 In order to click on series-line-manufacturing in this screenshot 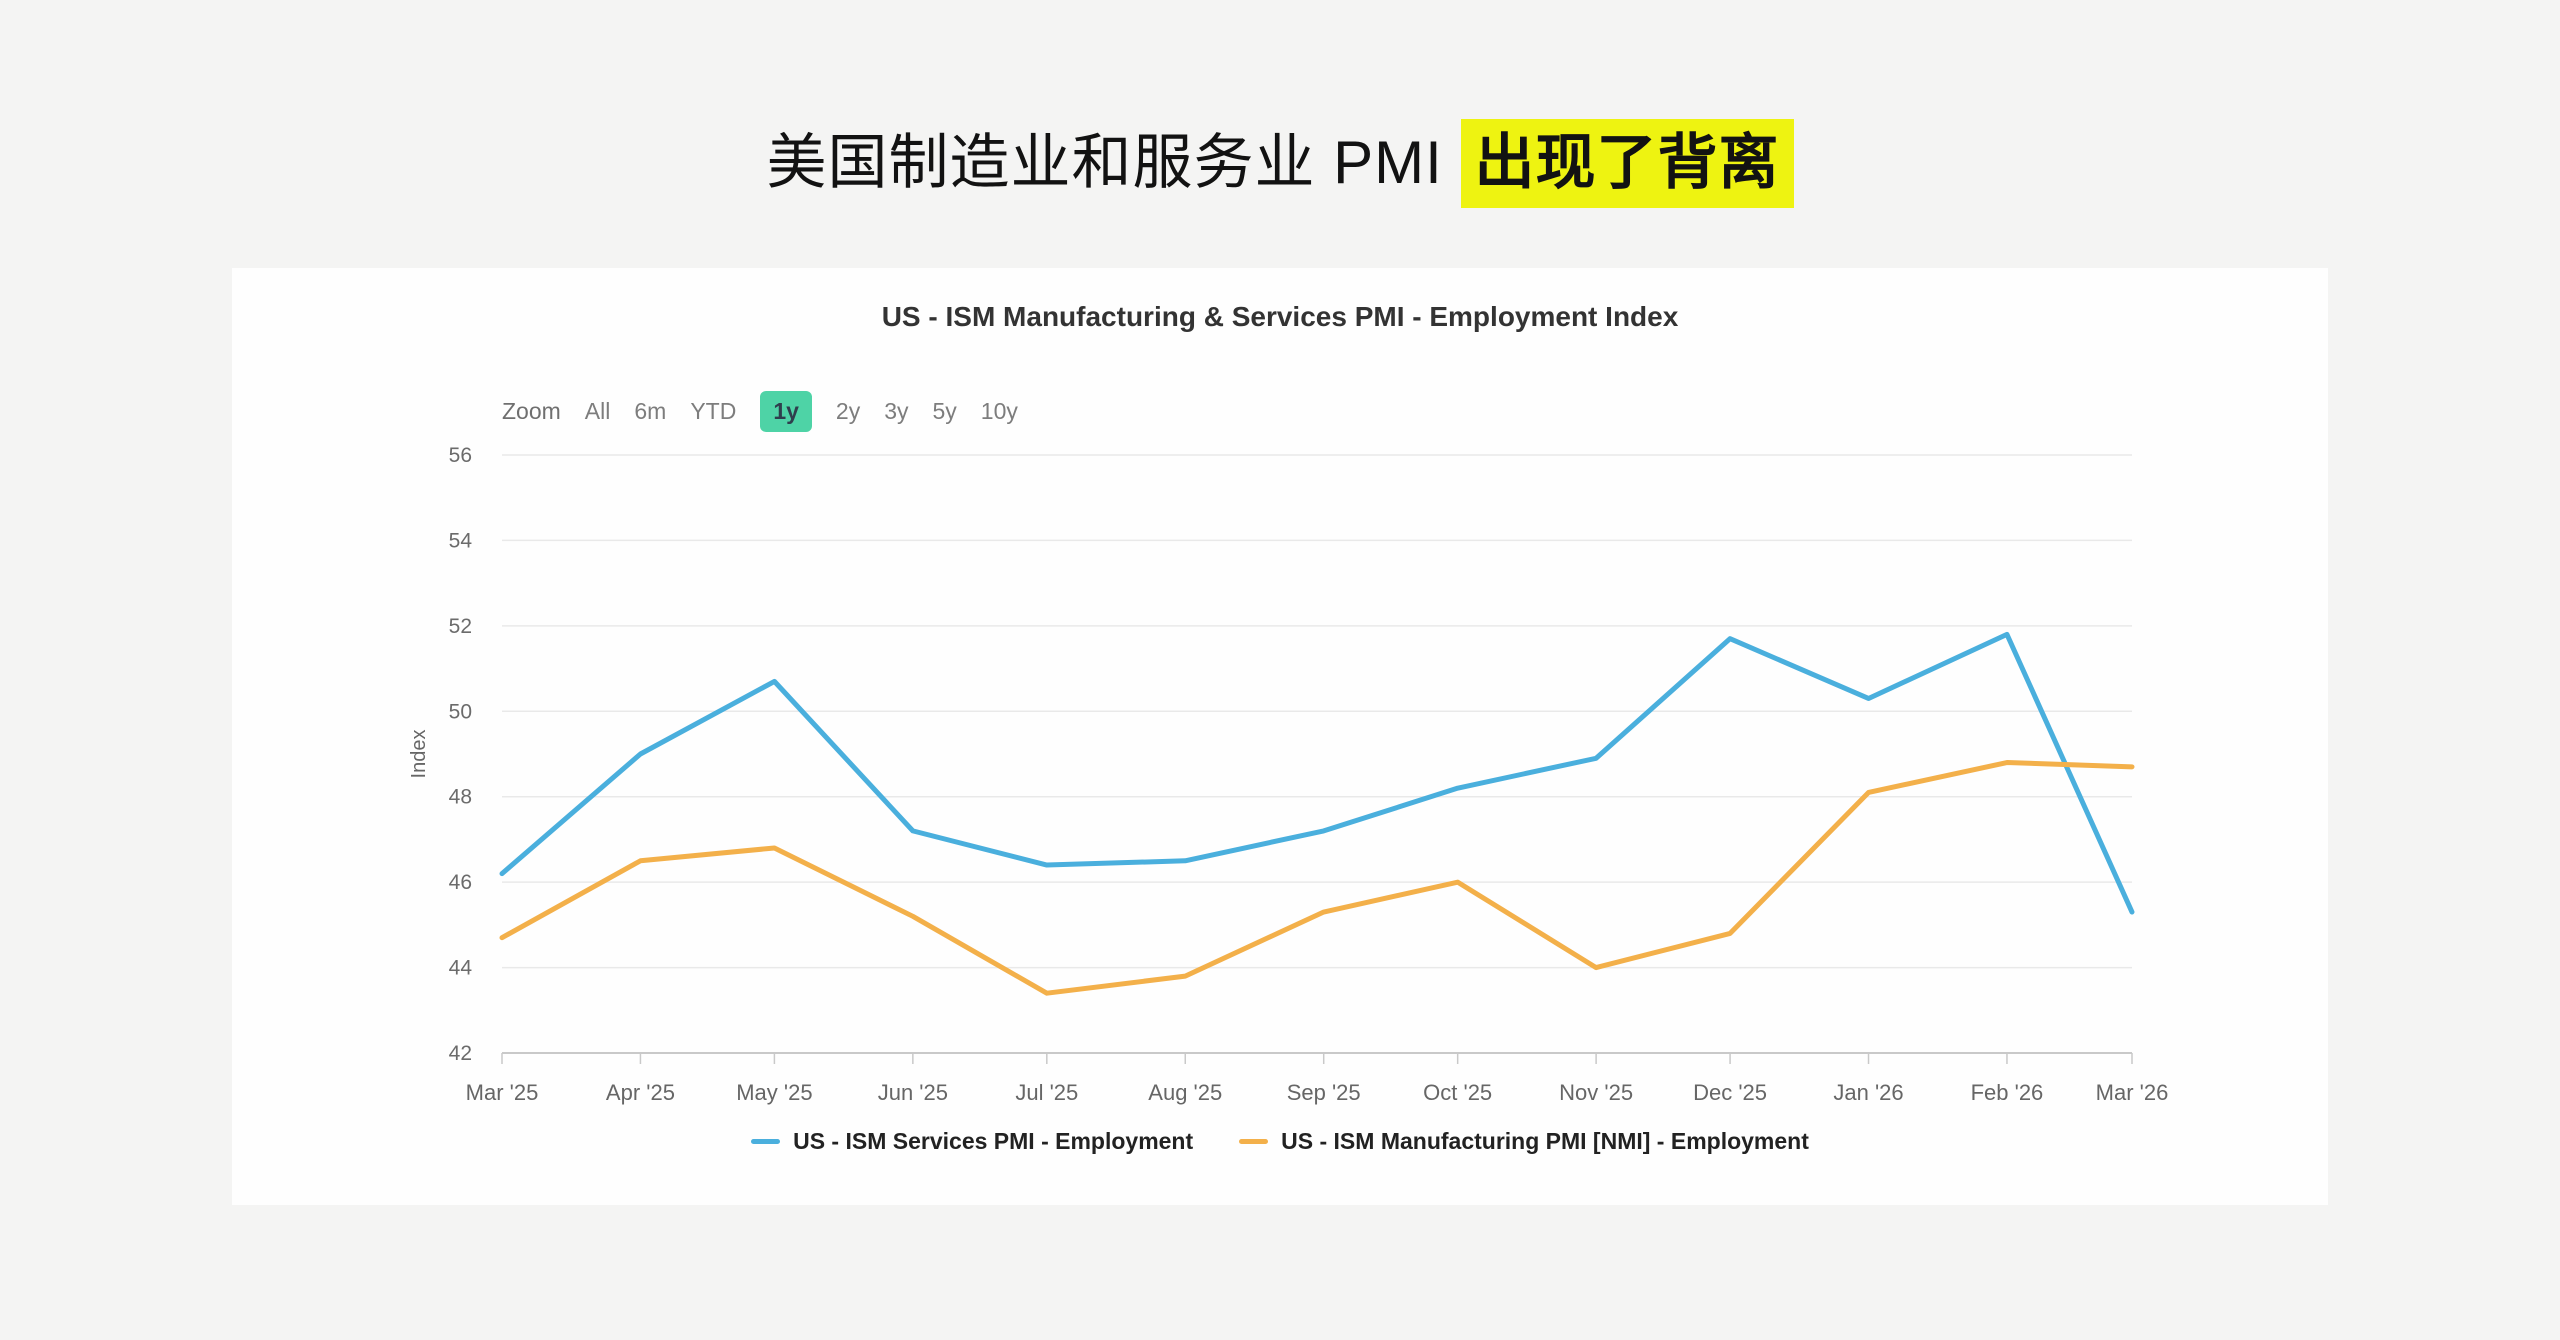, I will do `click(1317, 878)`.